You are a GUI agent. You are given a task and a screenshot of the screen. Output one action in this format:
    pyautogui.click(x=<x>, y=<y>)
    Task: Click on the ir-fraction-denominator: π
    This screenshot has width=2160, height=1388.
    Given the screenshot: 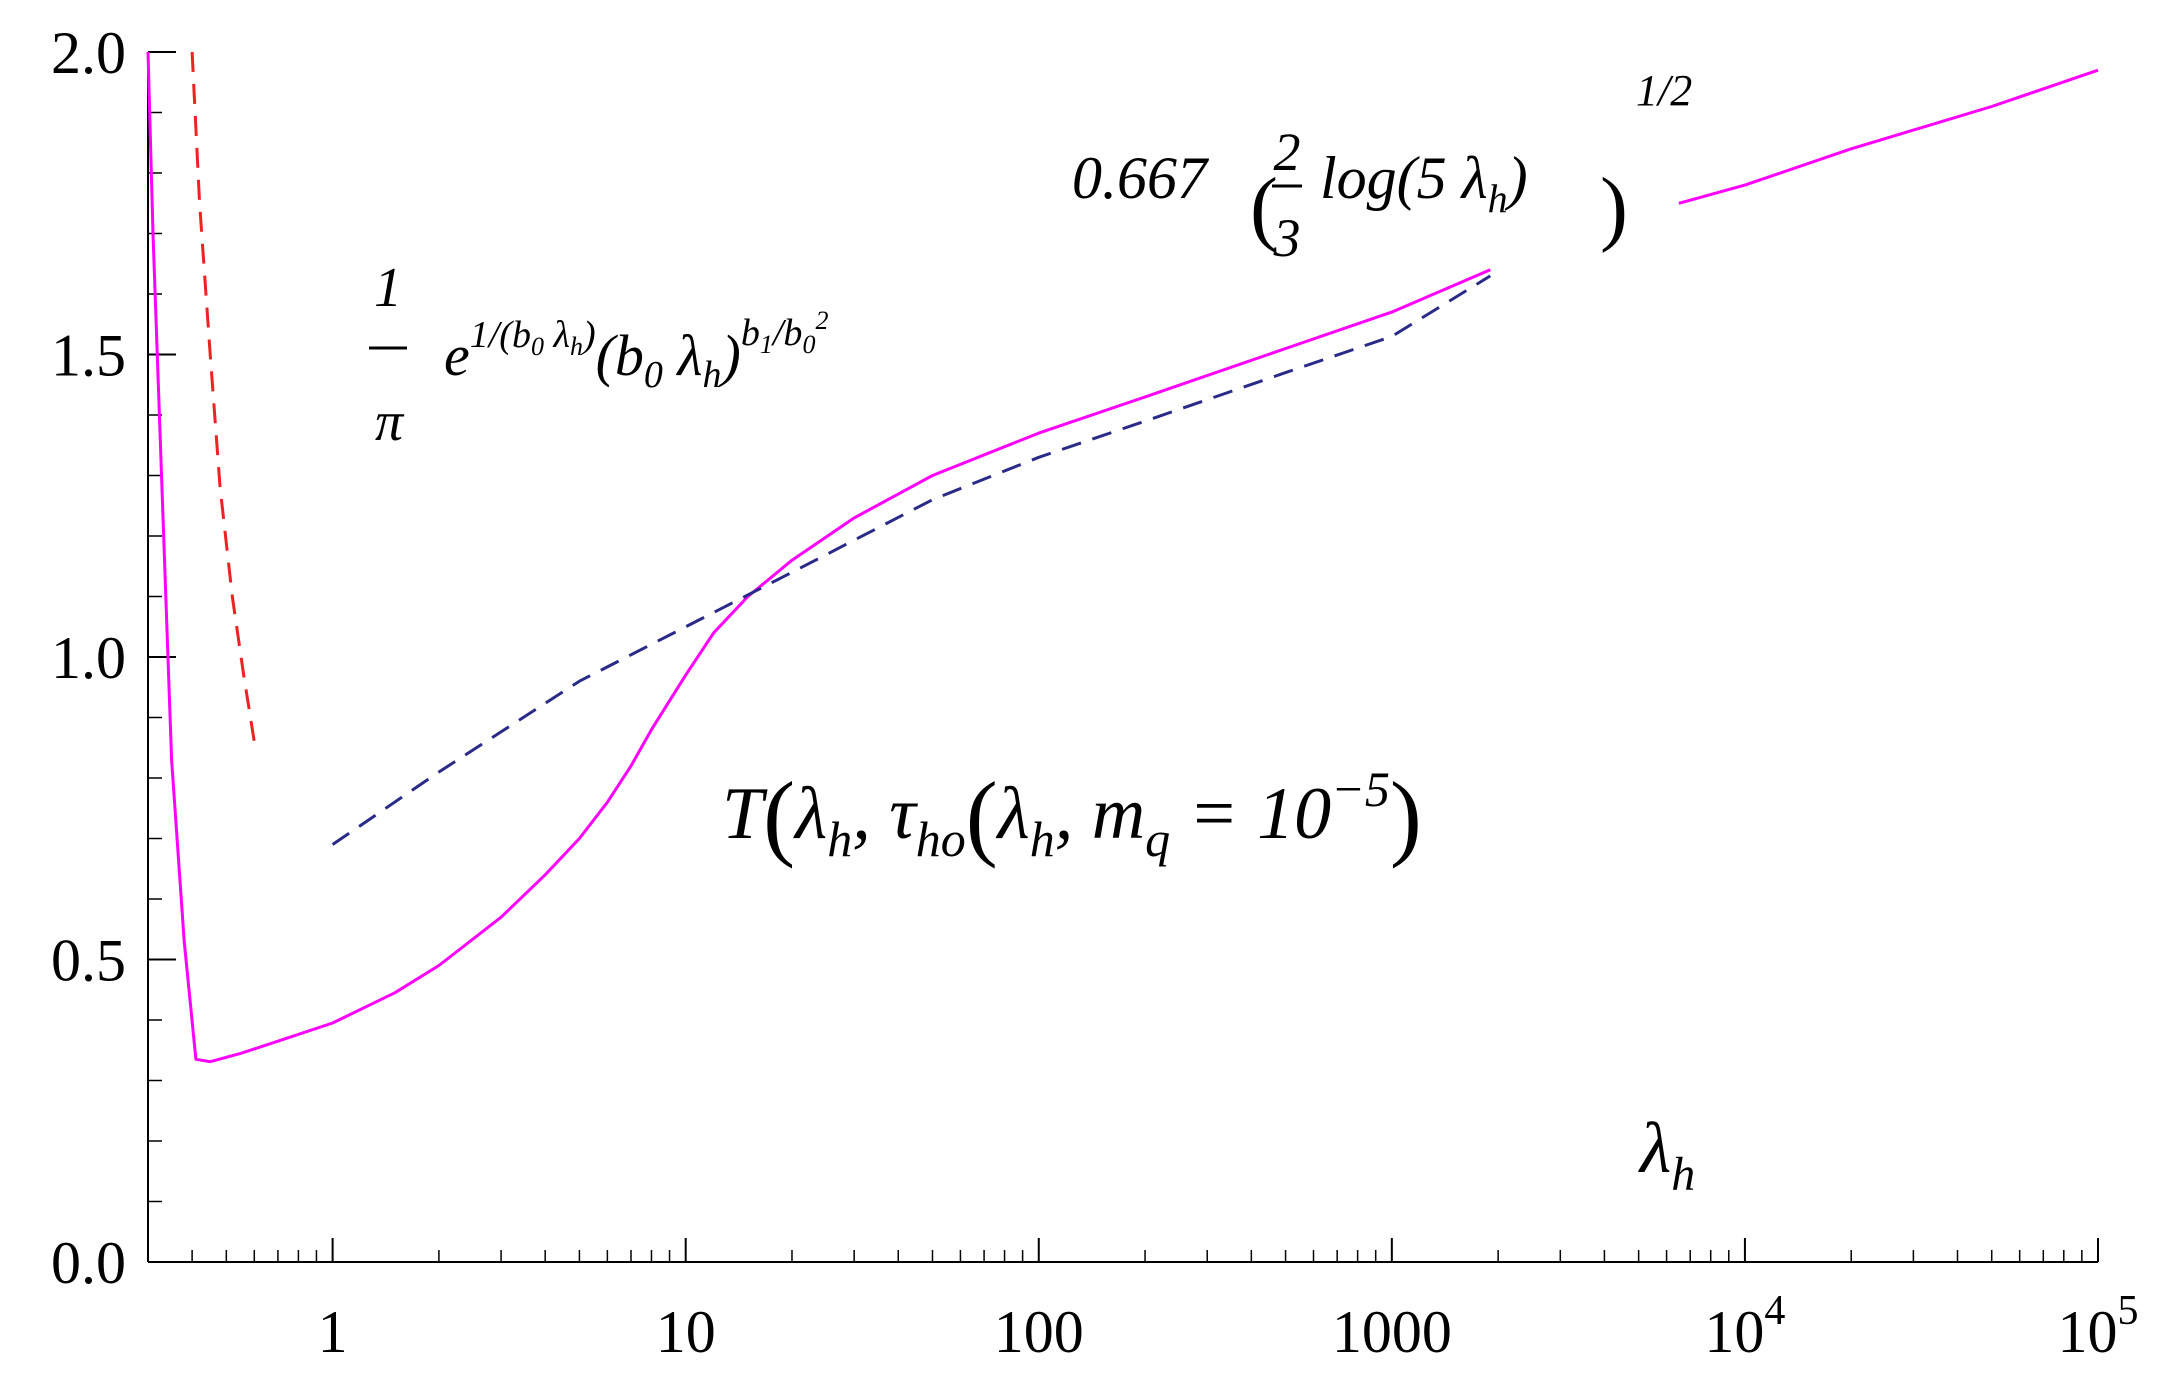 What is the action you would take?
    pyautogui.click(x=390, y=422)
    